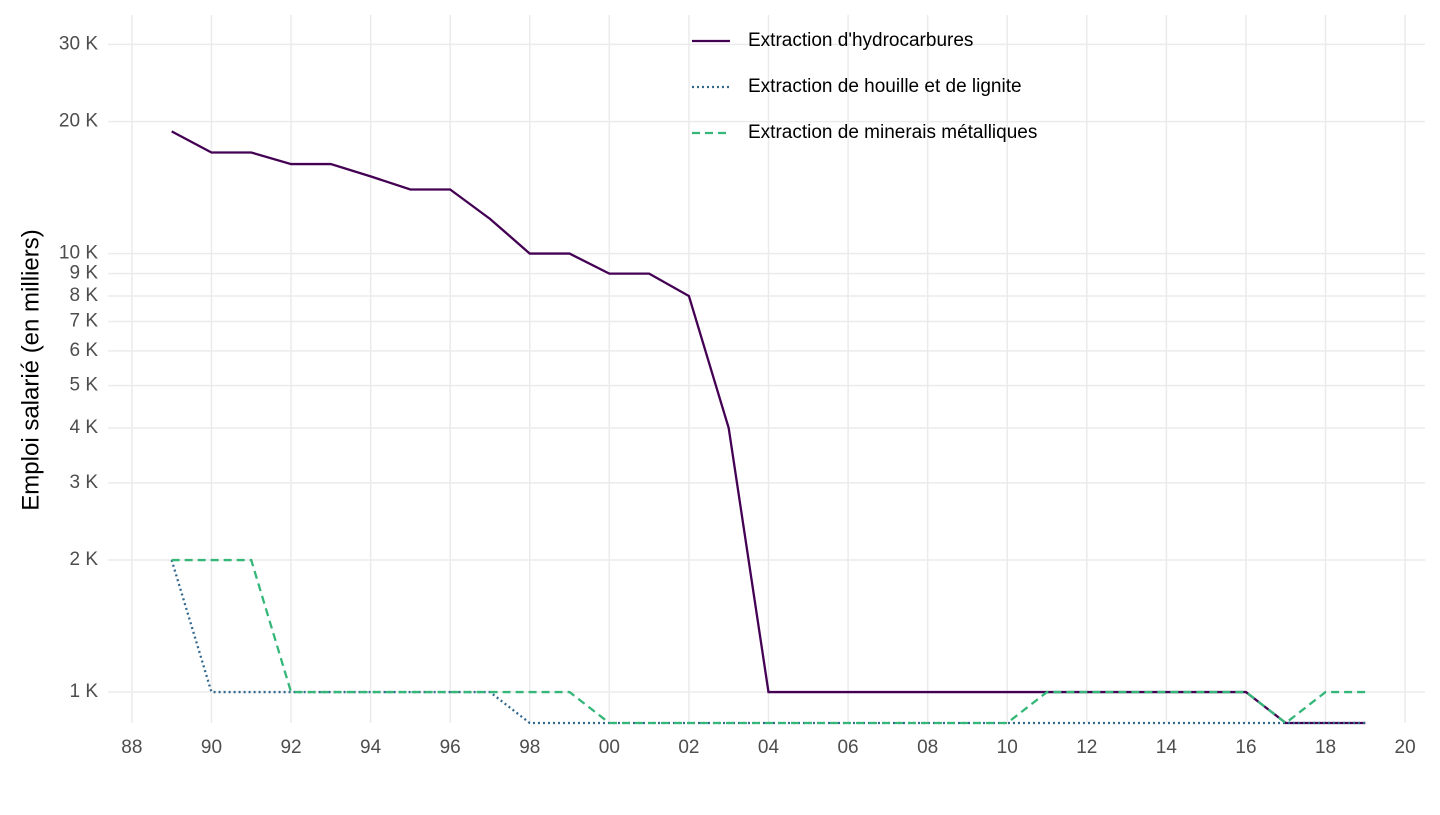 This screenshot has width=1440, height=815. I want to click on x-tick-label: 04, so click(769, 747).